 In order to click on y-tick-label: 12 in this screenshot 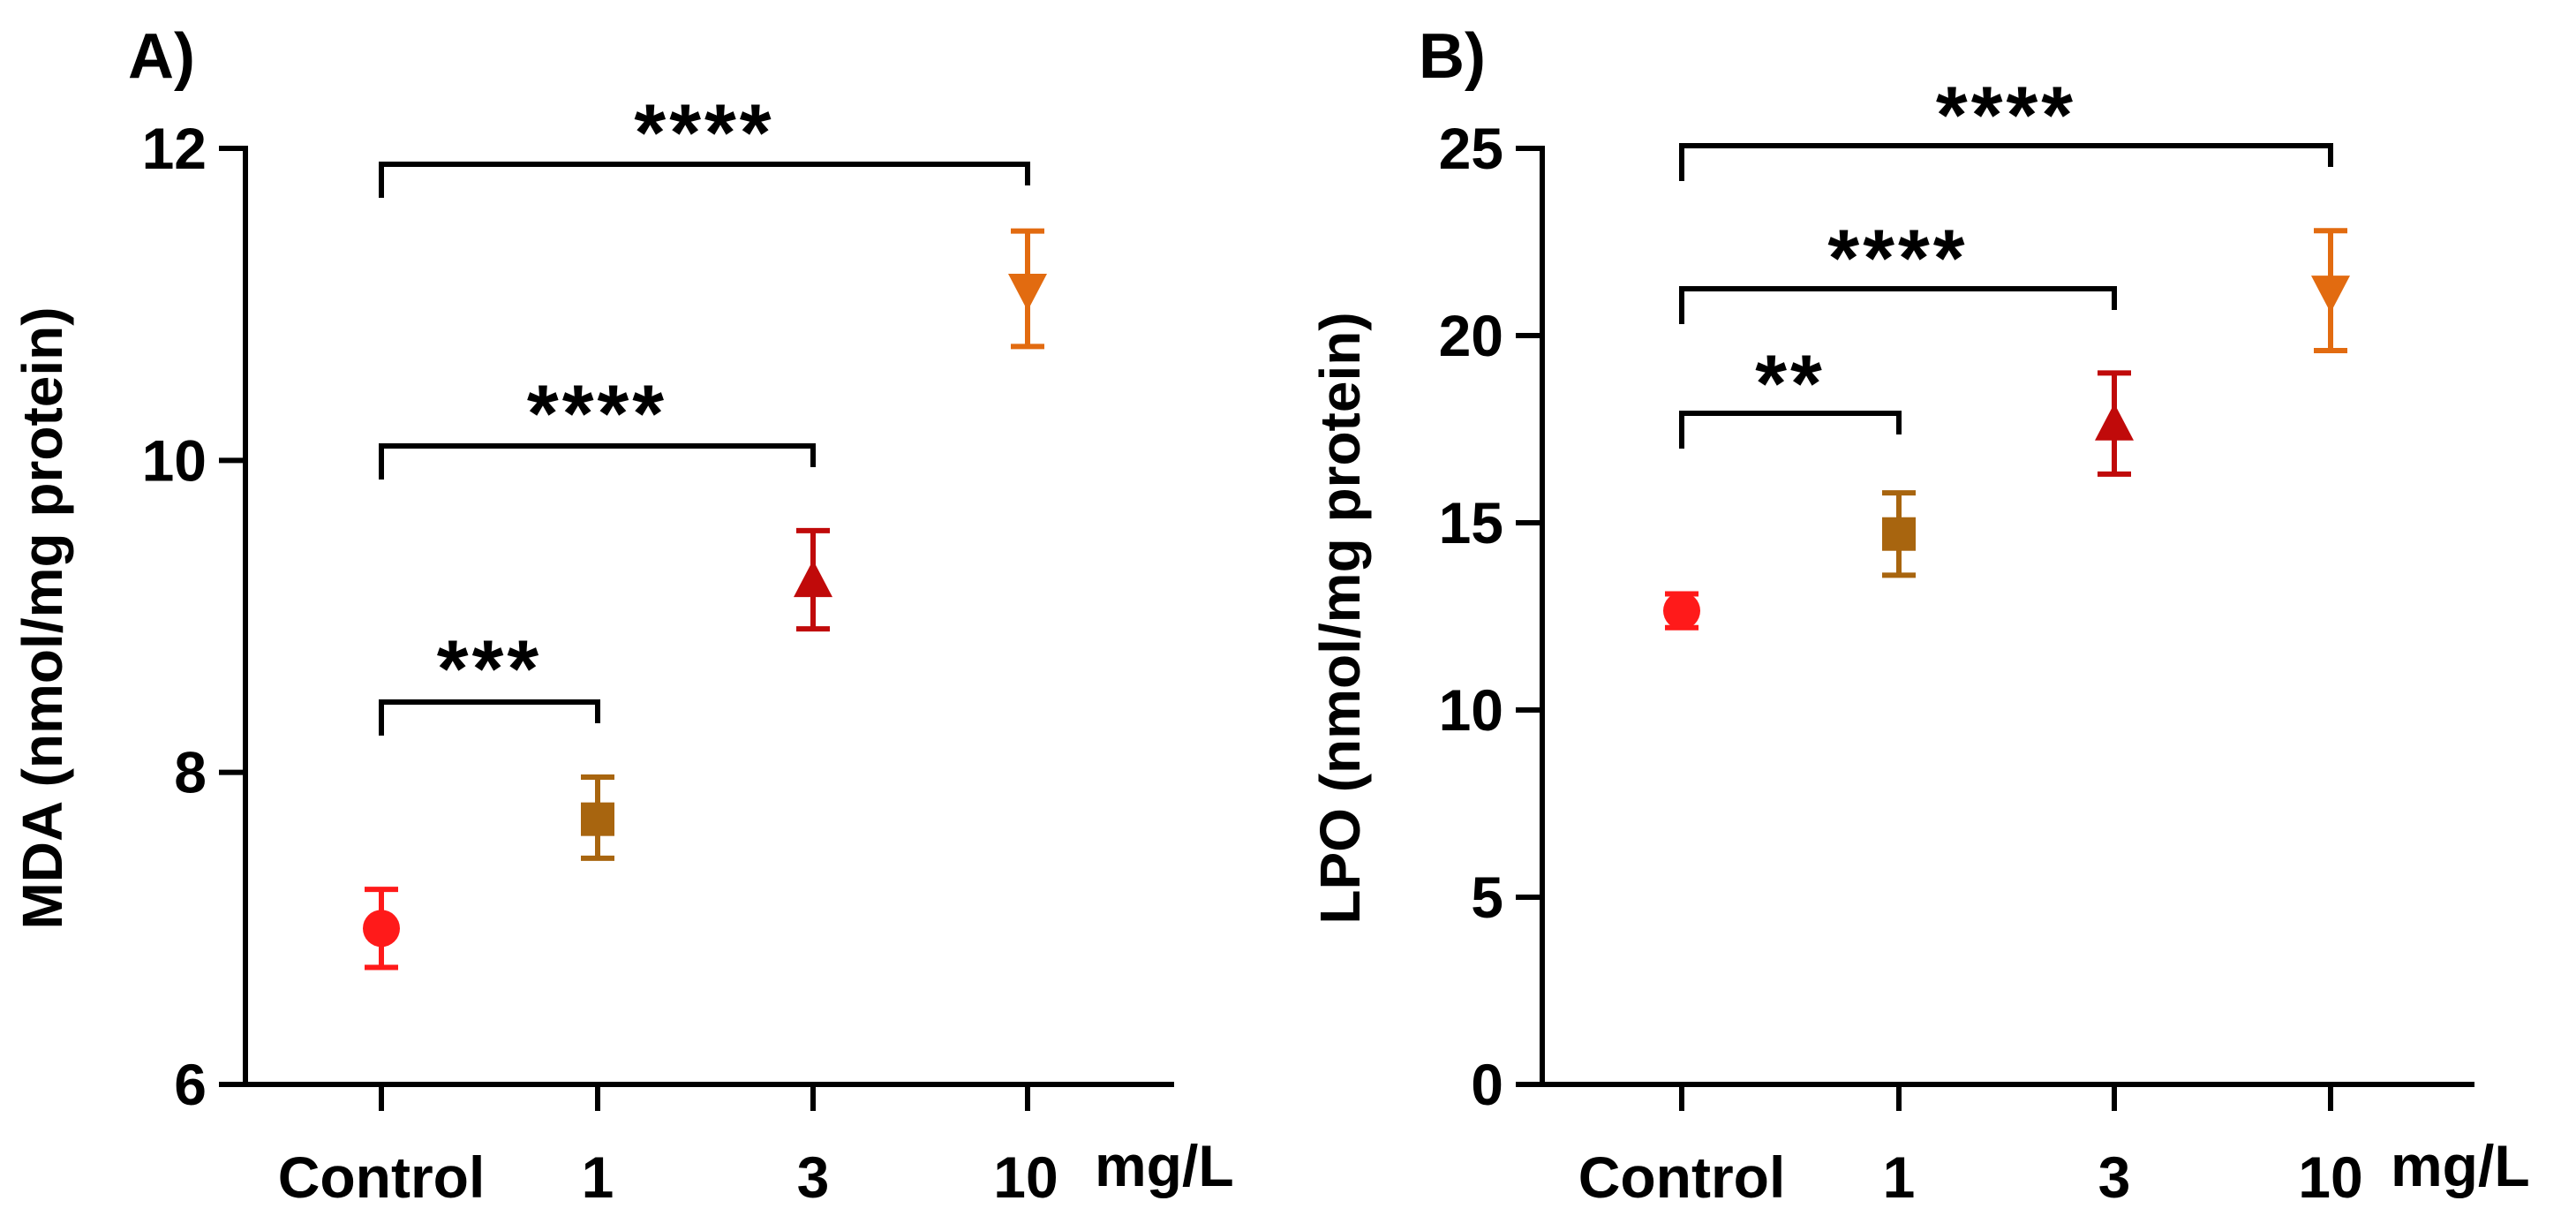, I will do `click(175, 148)`.